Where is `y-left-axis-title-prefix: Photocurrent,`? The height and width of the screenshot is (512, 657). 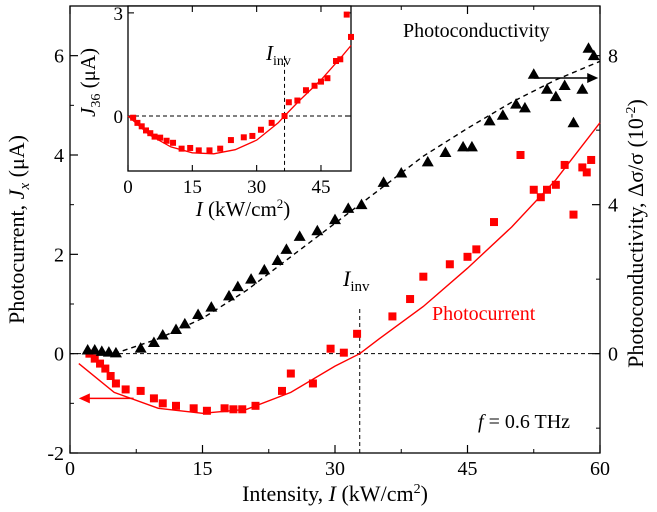
y-left-axis-title-prefix: Photocurrent, is located at coordinates (16, 261).